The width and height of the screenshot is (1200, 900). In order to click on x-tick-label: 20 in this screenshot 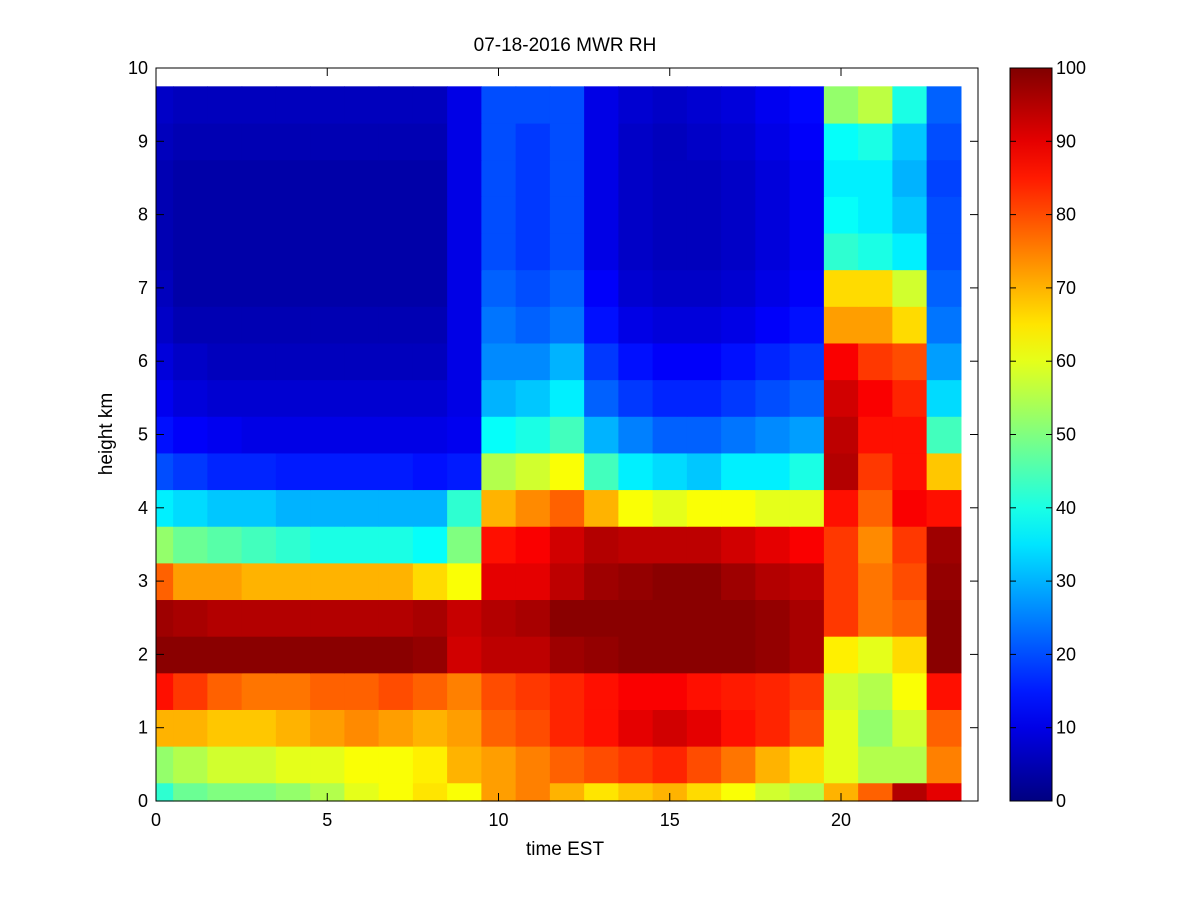, I will do `click(841, 820)`.